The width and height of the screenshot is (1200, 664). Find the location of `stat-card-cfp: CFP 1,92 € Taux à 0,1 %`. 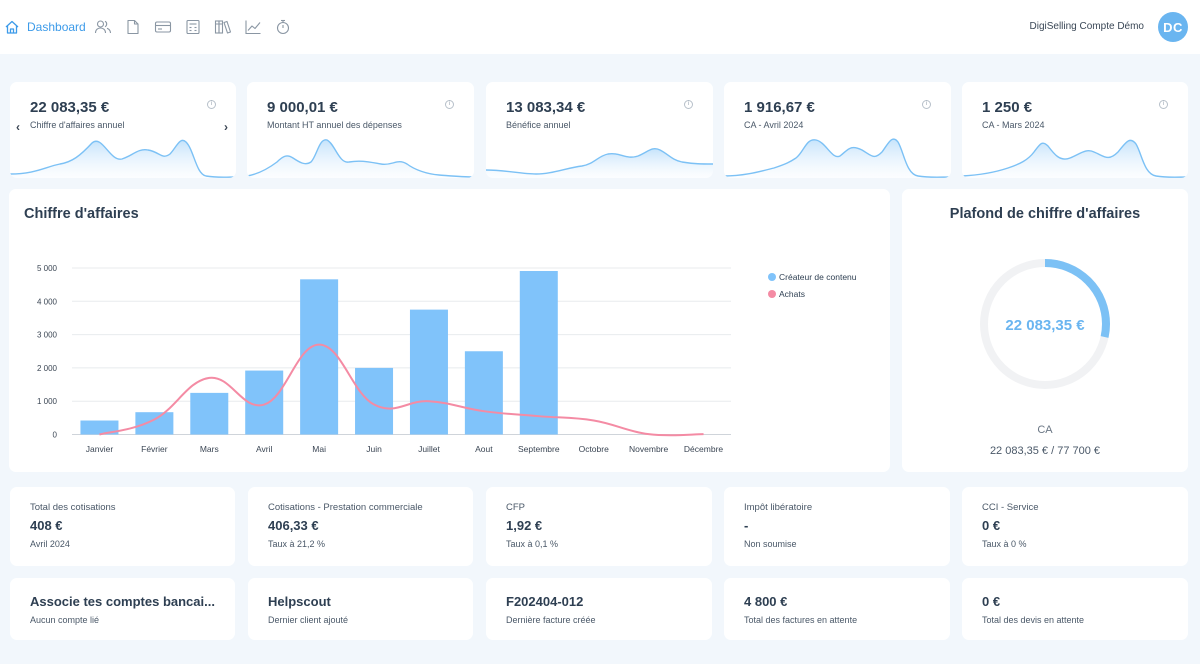

stat-card-cfp: CFP 1,92 € Taux à 0,1 % is located at coordinates (599, 526).